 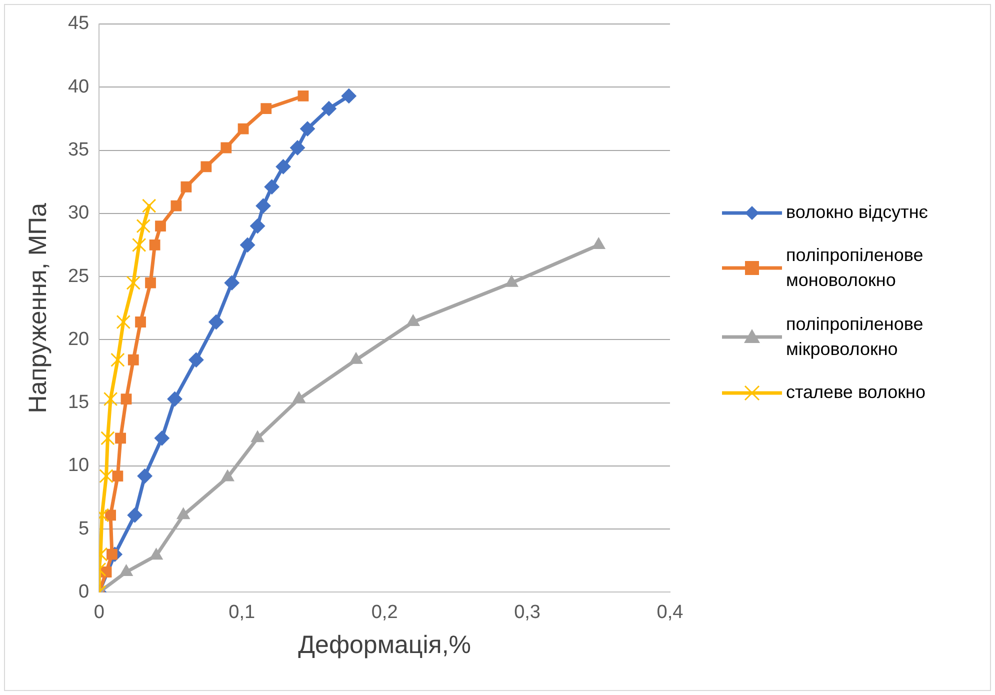 I want to click on legend-label: поліпропіленове мікроволокно, so click(x=855, y=336).